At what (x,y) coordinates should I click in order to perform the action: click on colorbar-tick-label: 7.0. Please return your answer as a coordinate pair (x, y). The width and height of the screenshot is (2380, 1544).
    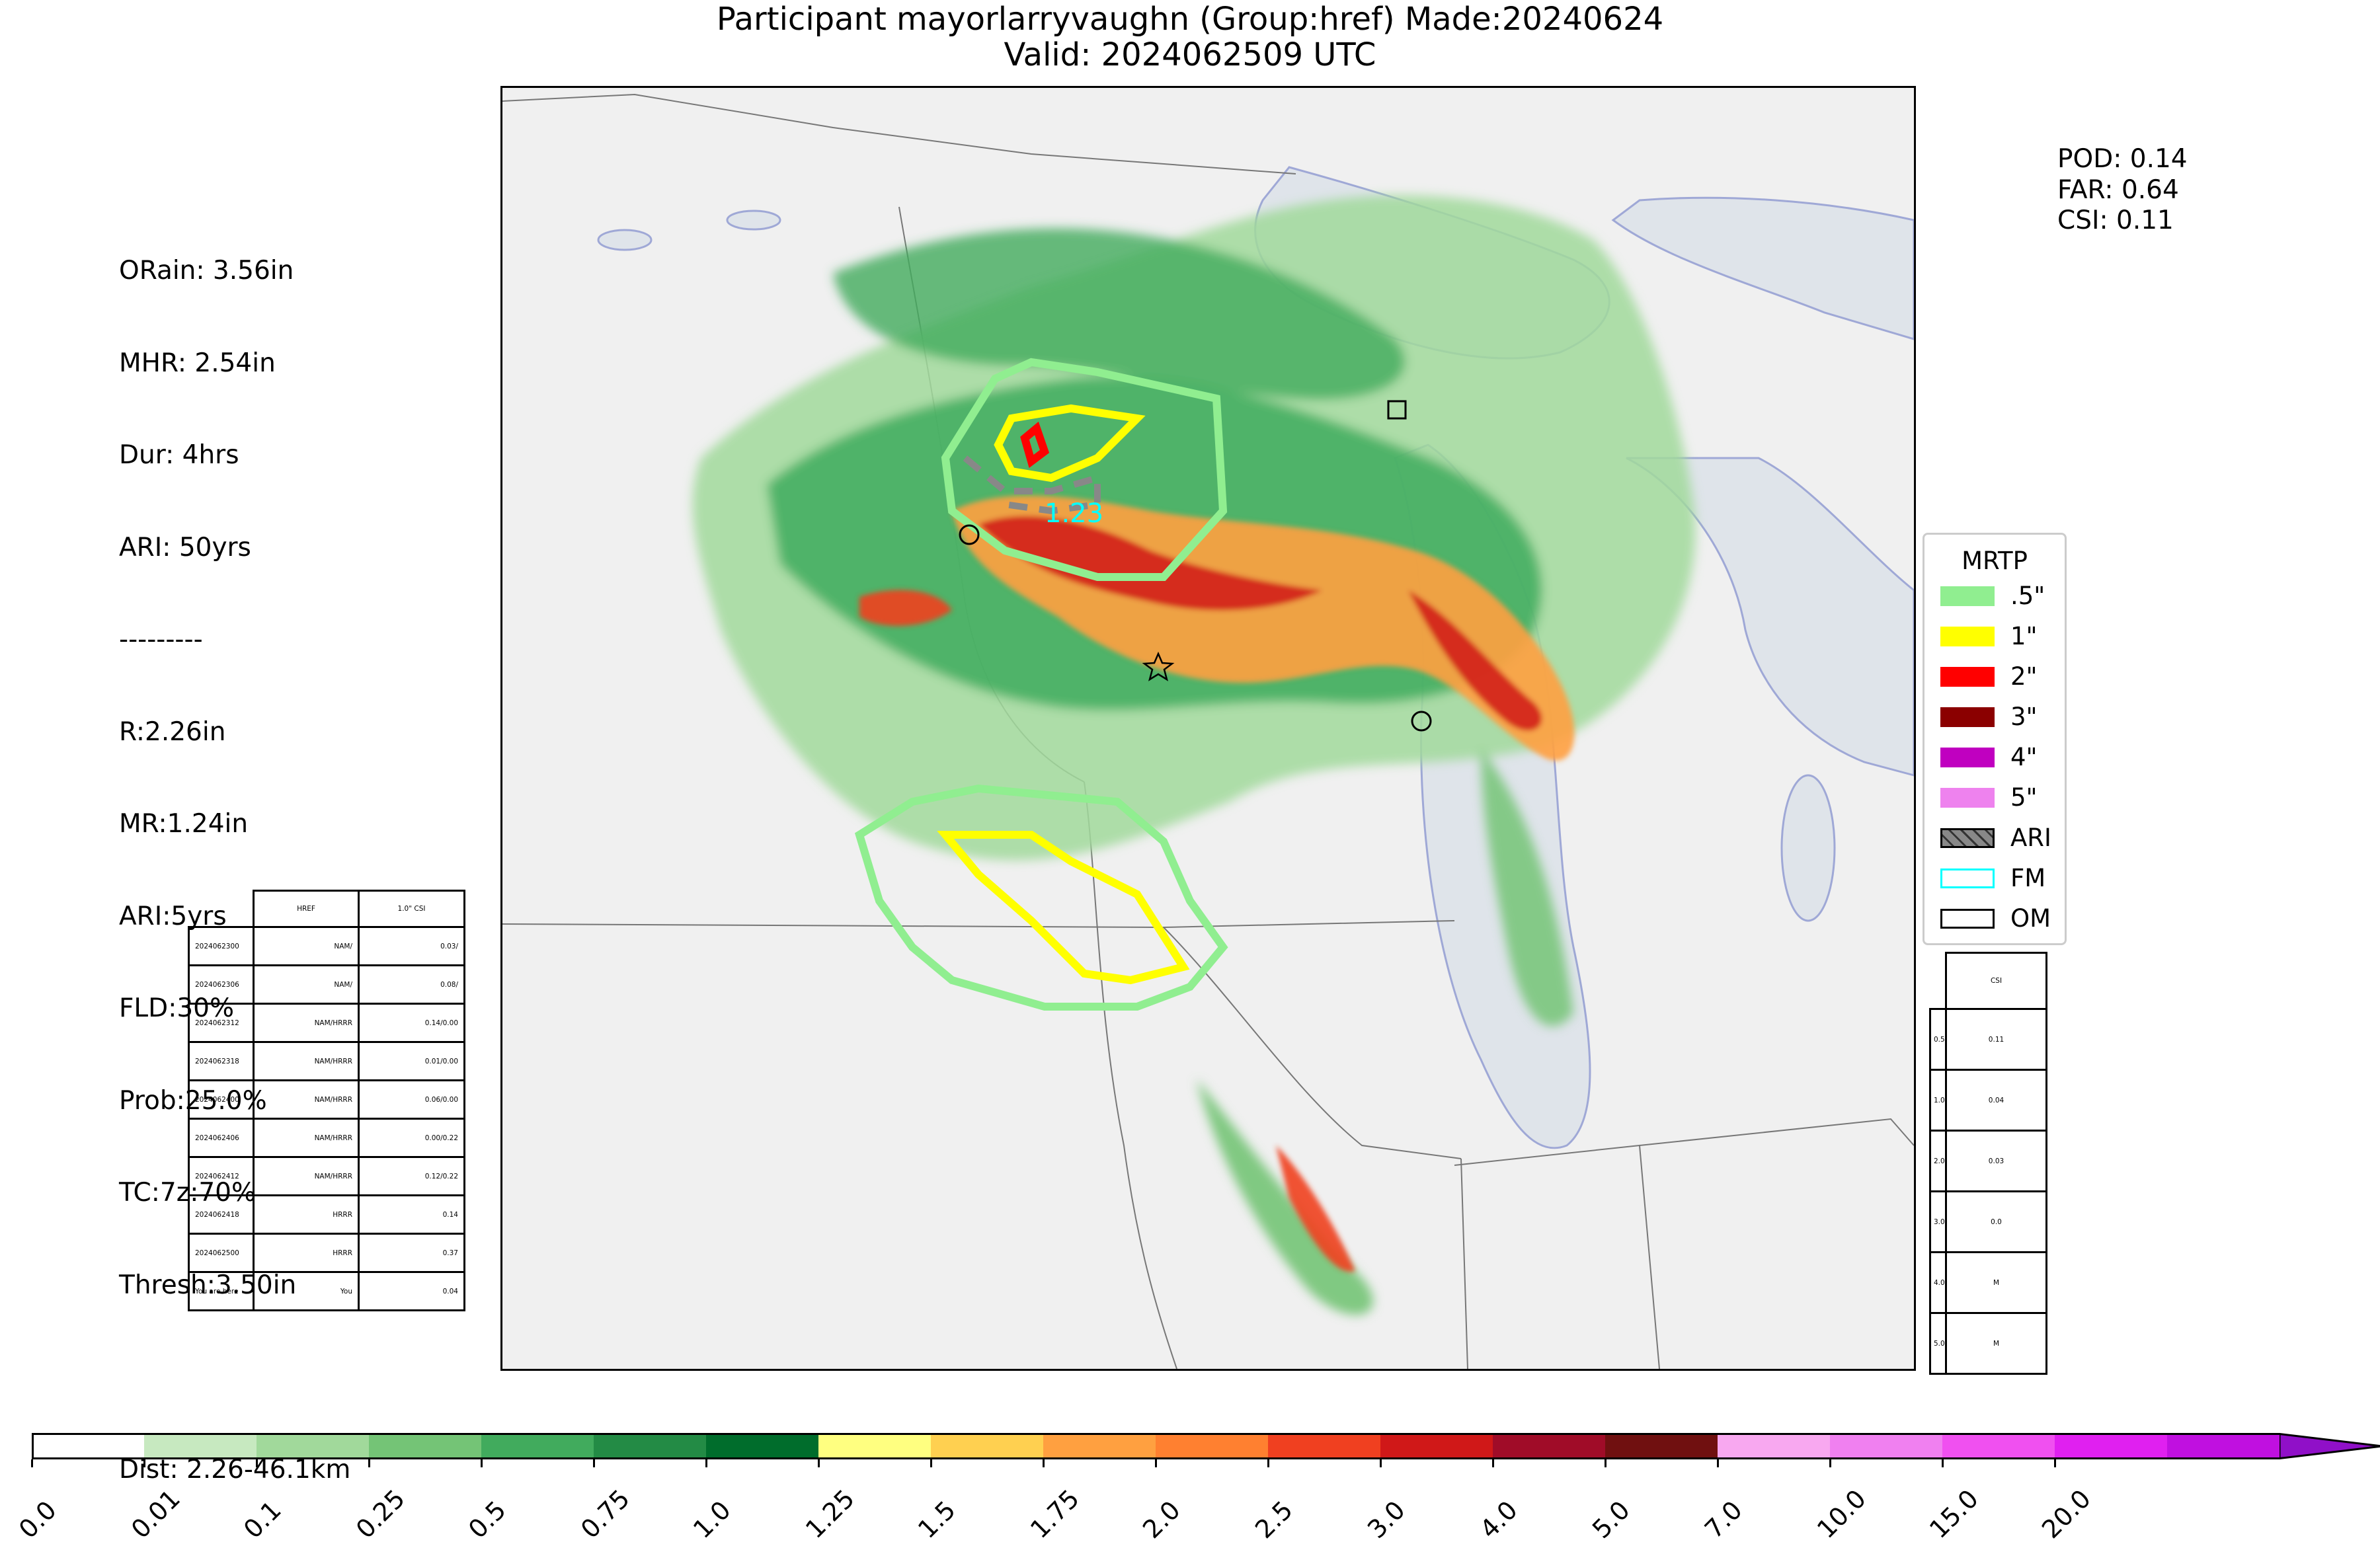
    Looking at the image, I should click on (1723, 1520).